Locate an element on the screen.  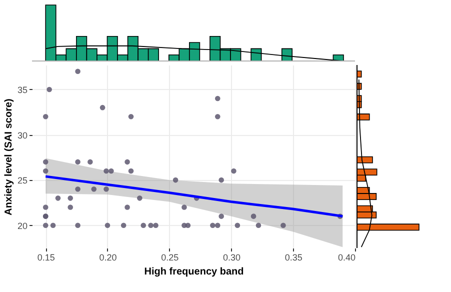
x-axis-title: High frequency band is located at coordinates (194, 272).